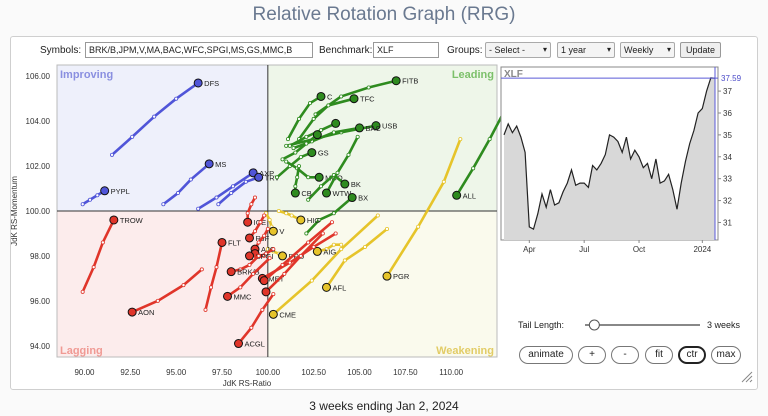  Describe the element at coordinates (473, 75) in the screenshot. I see `quadrant-label-leading: Leading` at that location.